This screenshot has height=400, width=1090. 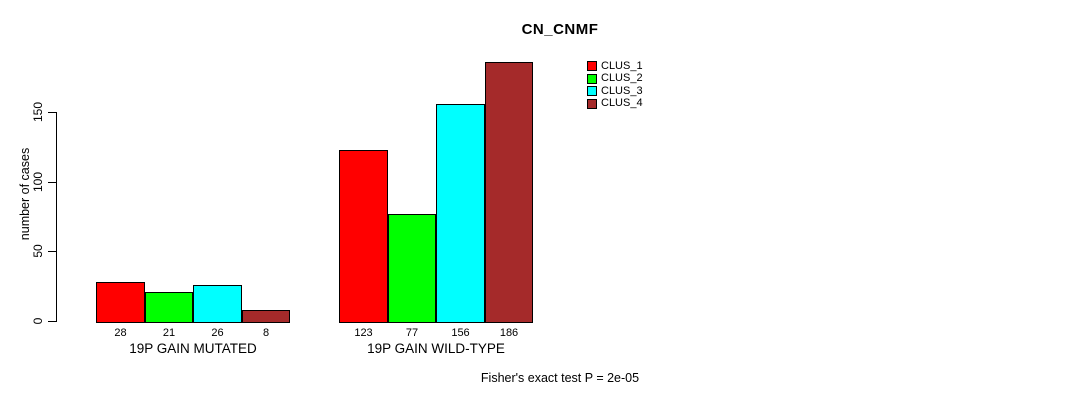 I want to click on y-tick-label: 100, so click(x=38, y=182).